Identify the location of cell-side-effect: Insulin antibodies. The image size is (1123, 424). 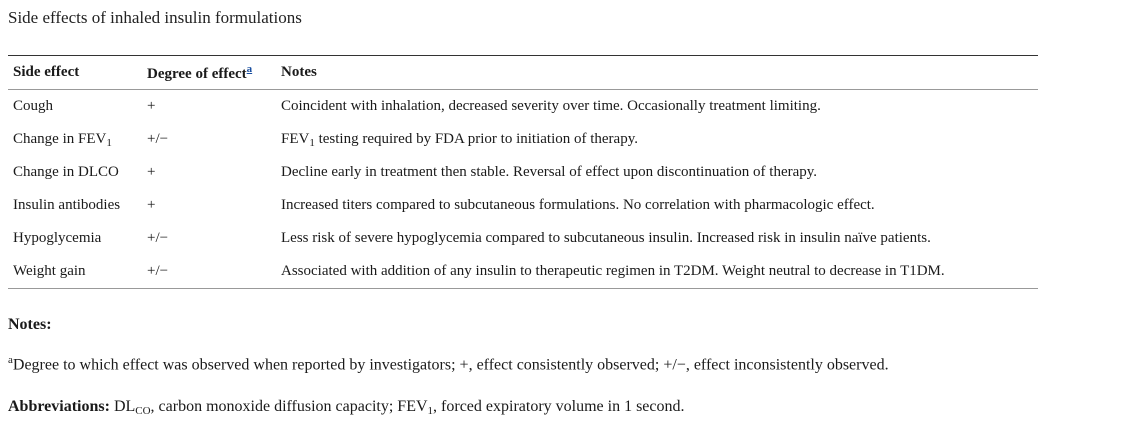
(75, 205).